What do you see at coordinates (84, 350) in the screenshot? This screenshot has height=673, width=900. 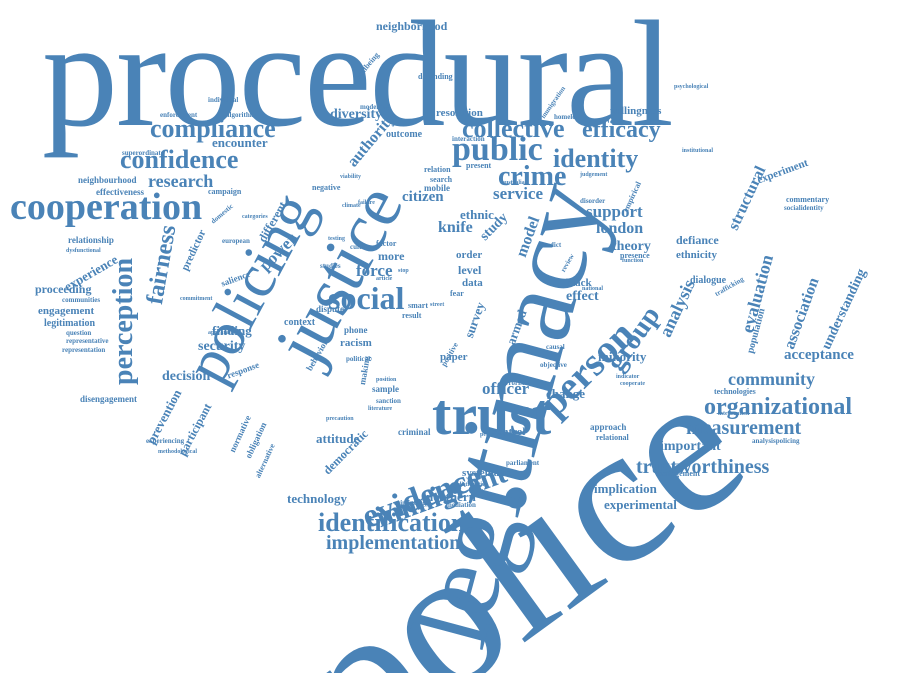 I see `word-representation: representation` at bounding box center [84, 350].